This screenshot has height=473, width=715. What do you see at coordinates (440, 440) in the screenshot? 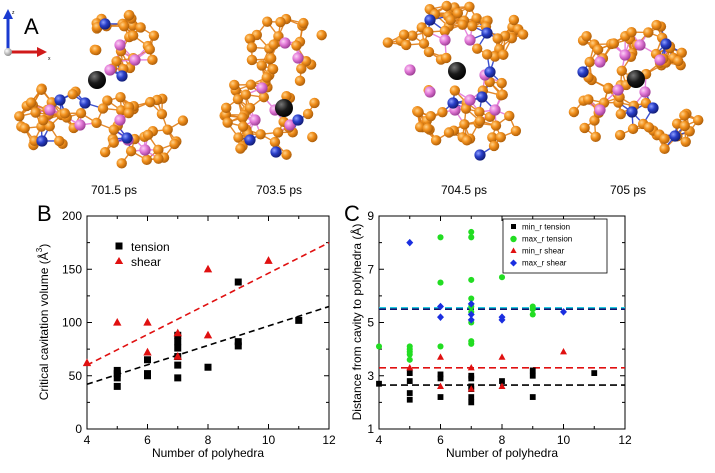
I see `x-tick-label-c: 6` at bounding box center [440, 440].